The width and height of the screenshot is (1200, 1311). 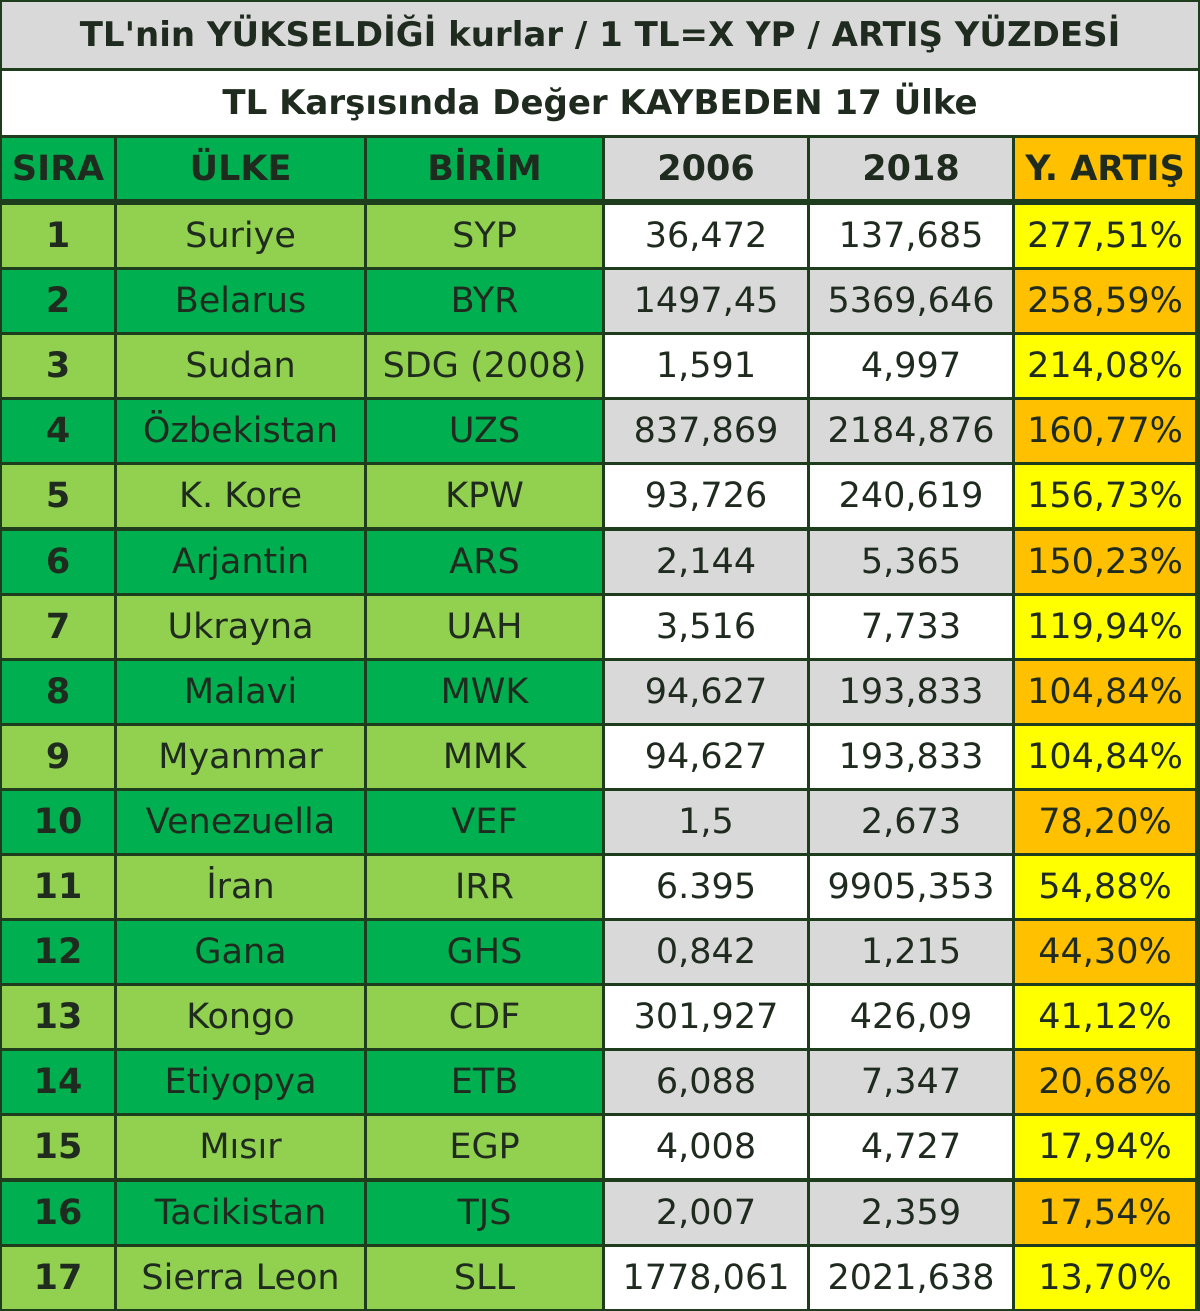 What do you see at coordinates (58, 366) in the screenshot?
I see `row-number: 3` at bounding box center [58, 366].